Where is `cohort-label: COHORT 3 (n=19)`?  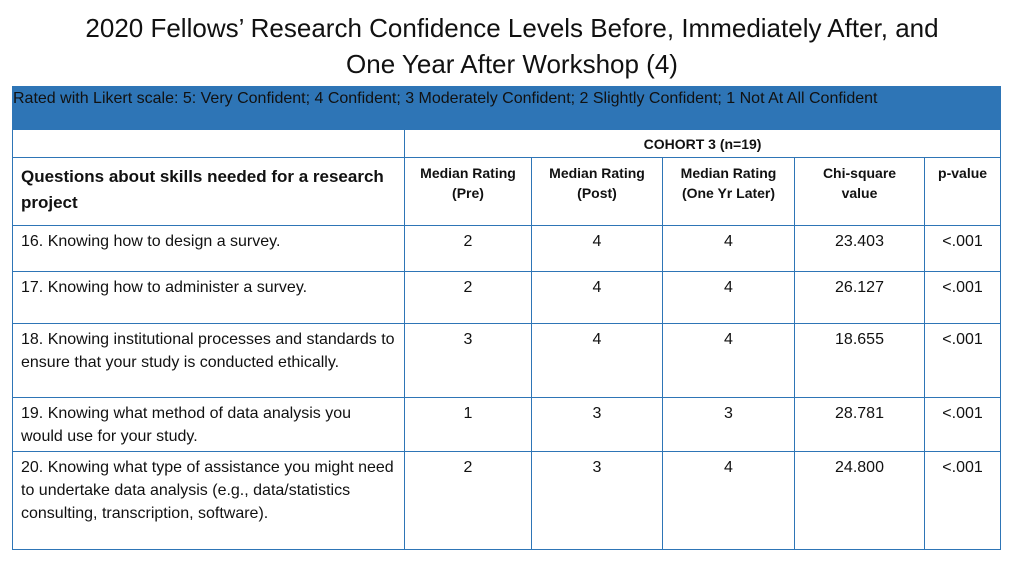
cohort-label: COHORT 3 (n=19) is located at coordinates (702, 143).